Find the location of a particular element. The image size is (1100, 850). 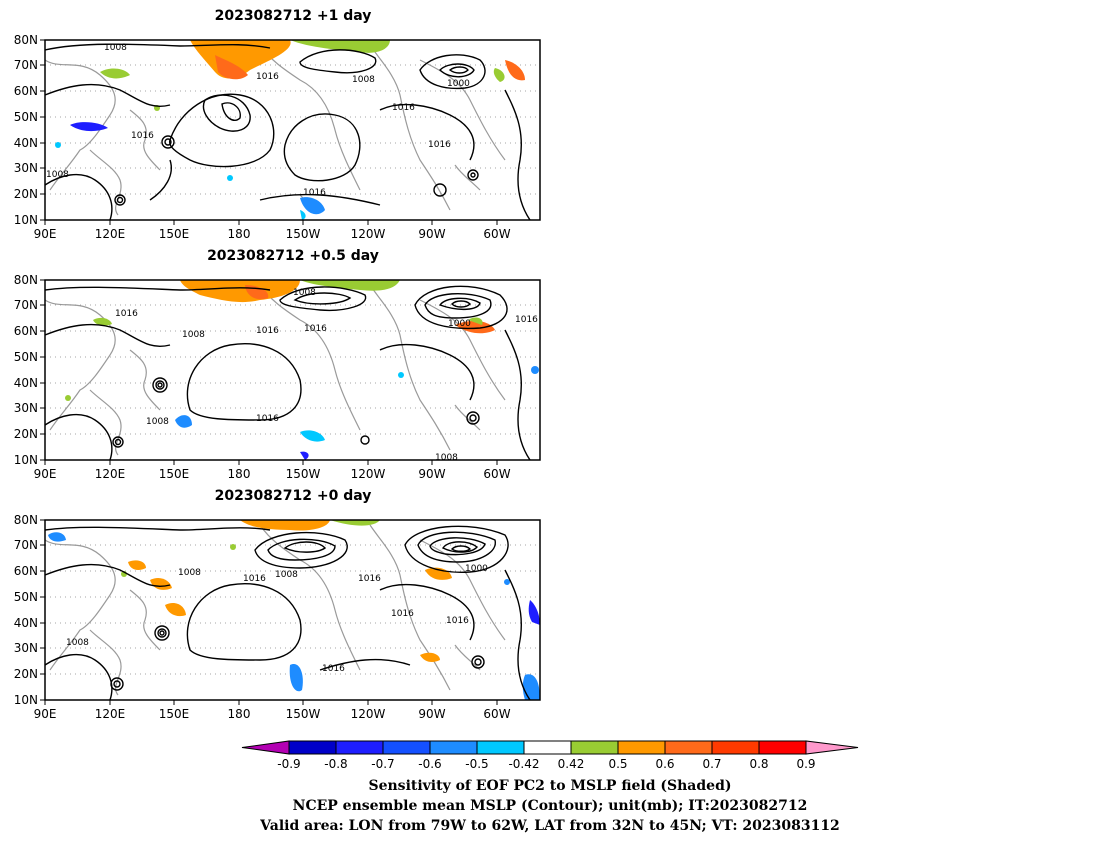

colorbar is located at coordinates (550, 747).